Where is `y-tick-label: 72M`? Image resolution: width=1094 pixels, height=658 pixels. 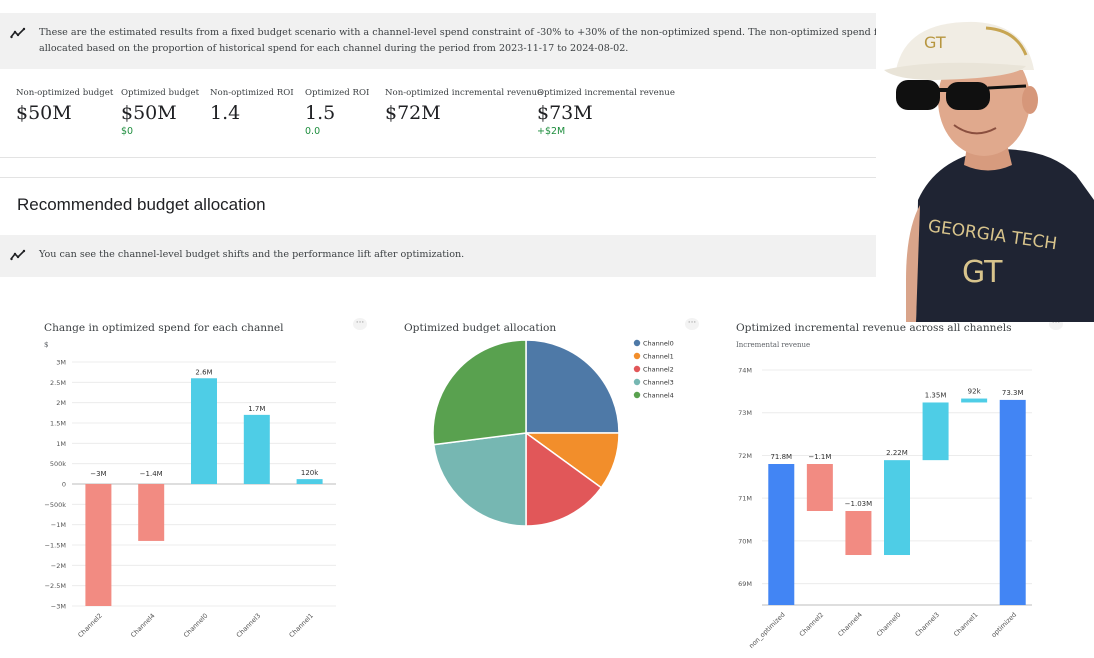
y-tick-label: 72M is located at coordinates (745, 456).